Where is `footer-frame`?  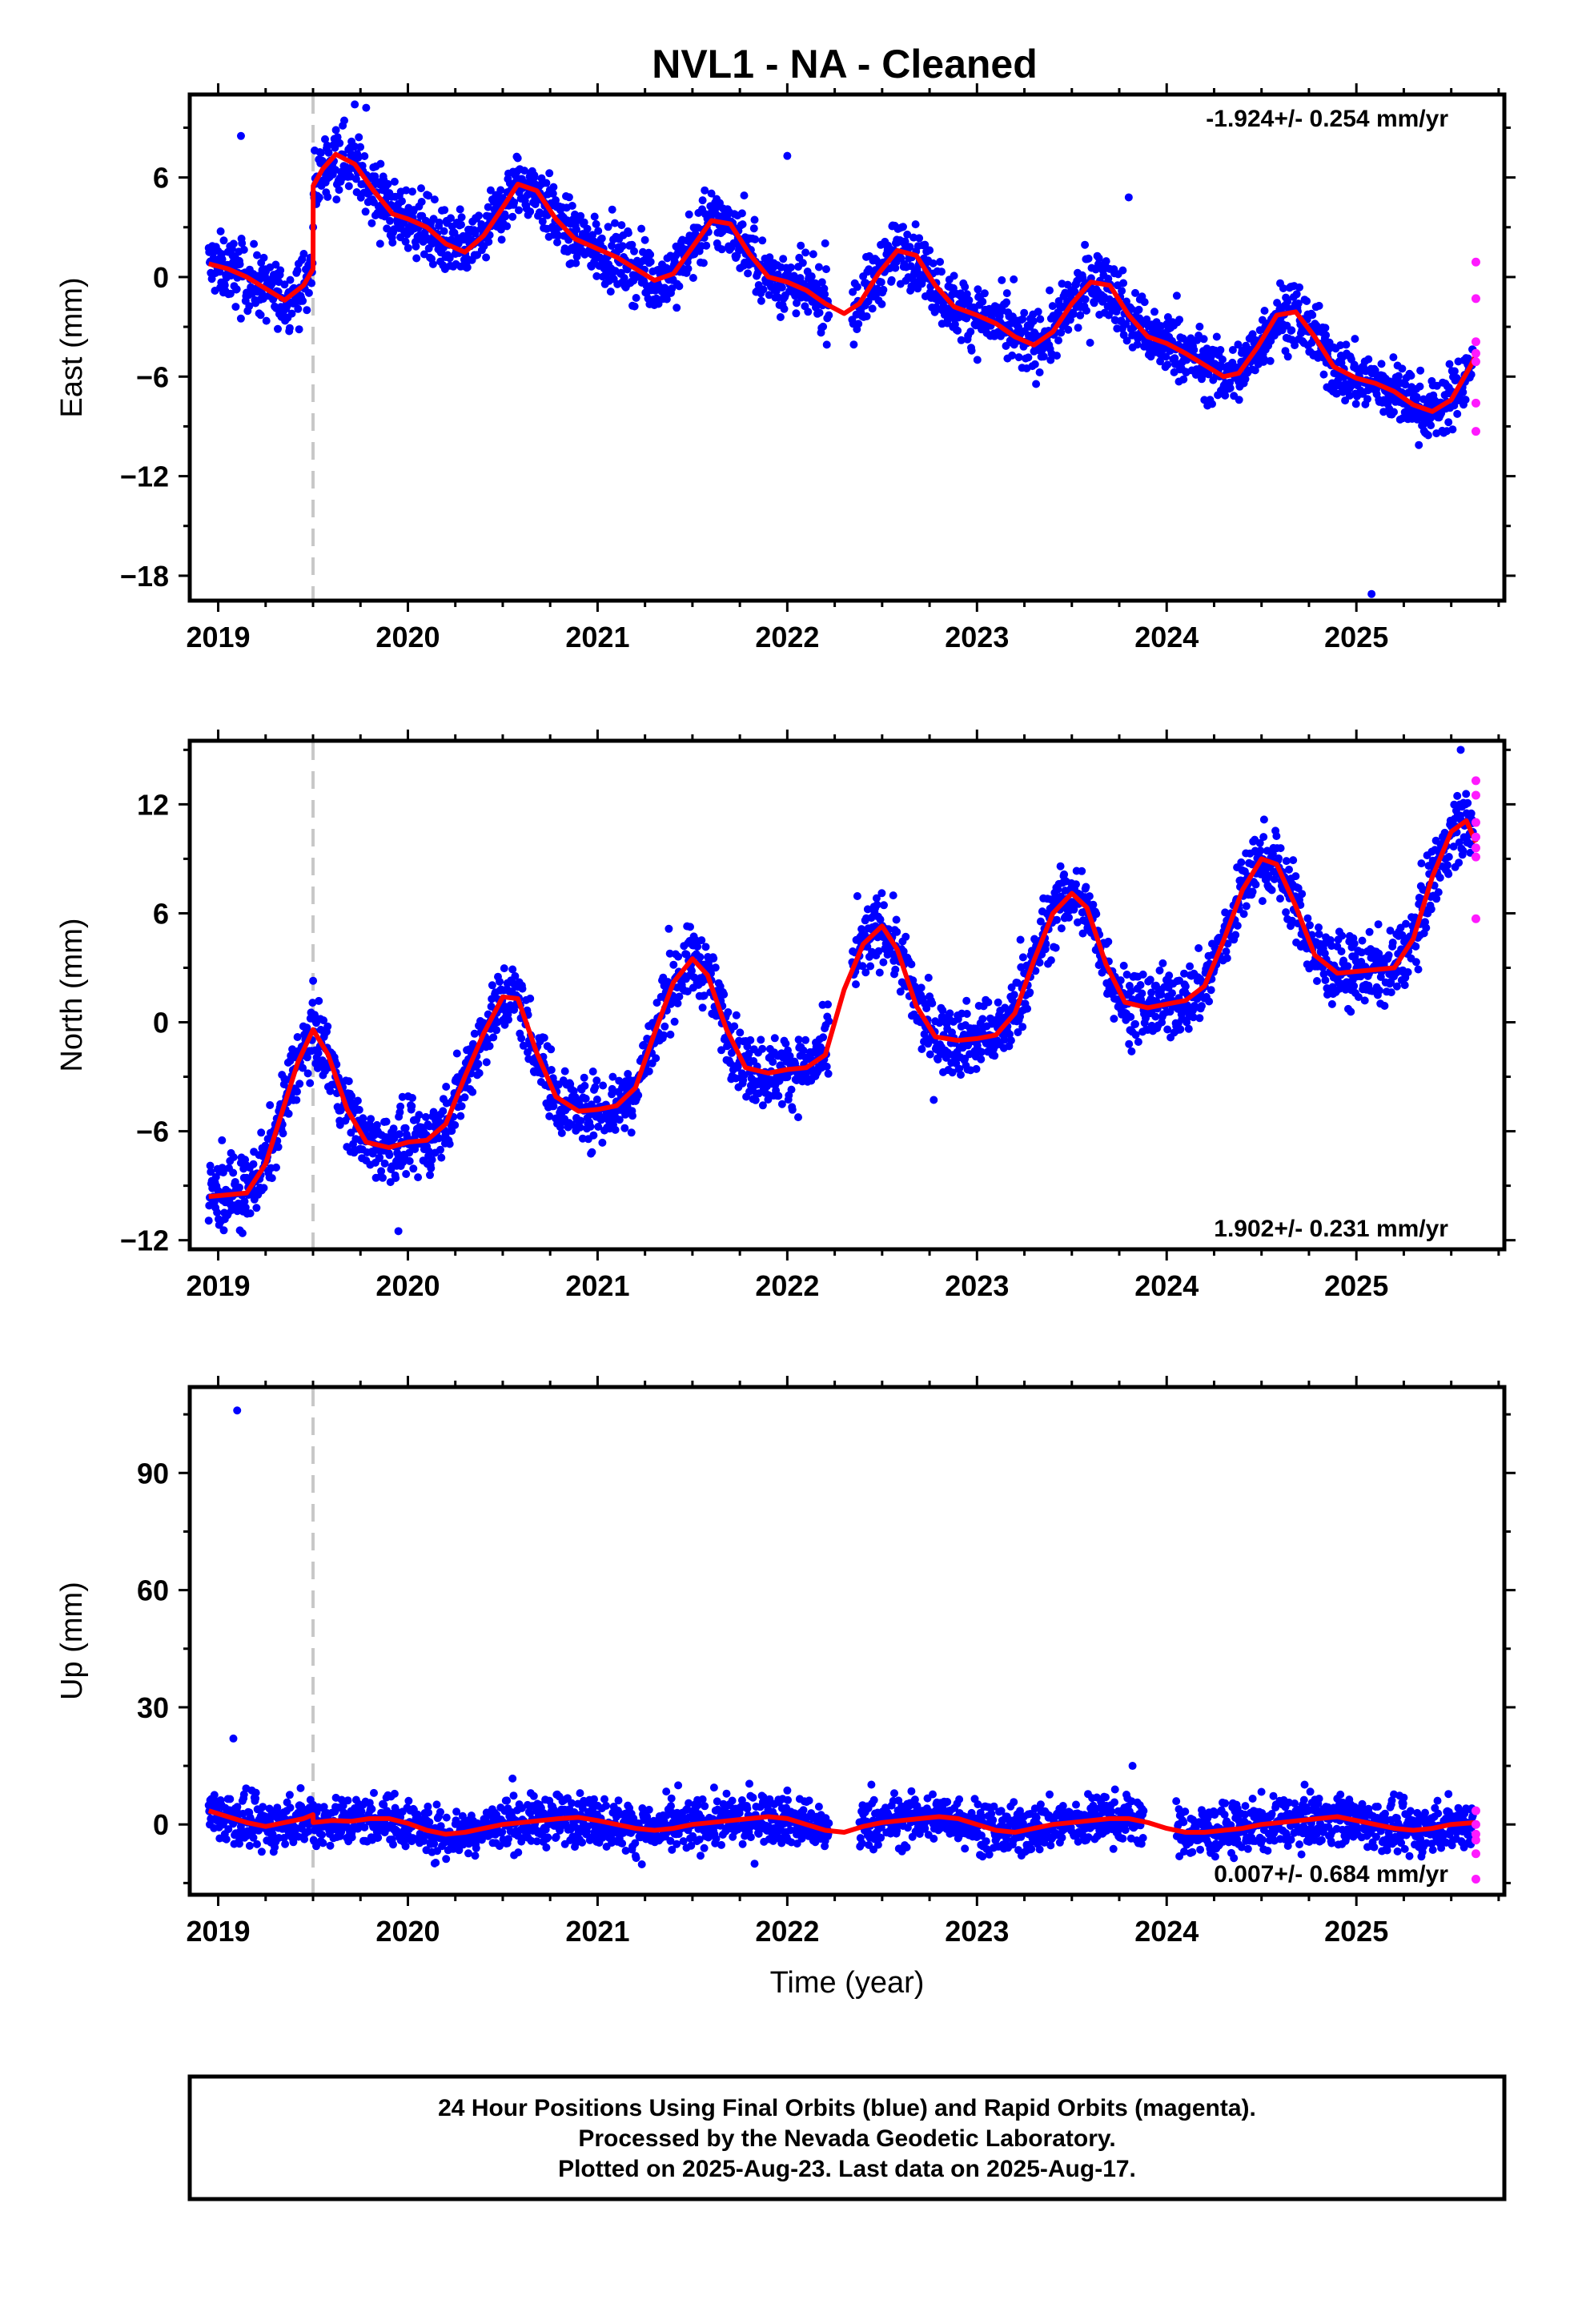
footer-frame is located at coordinates (847, 2137).